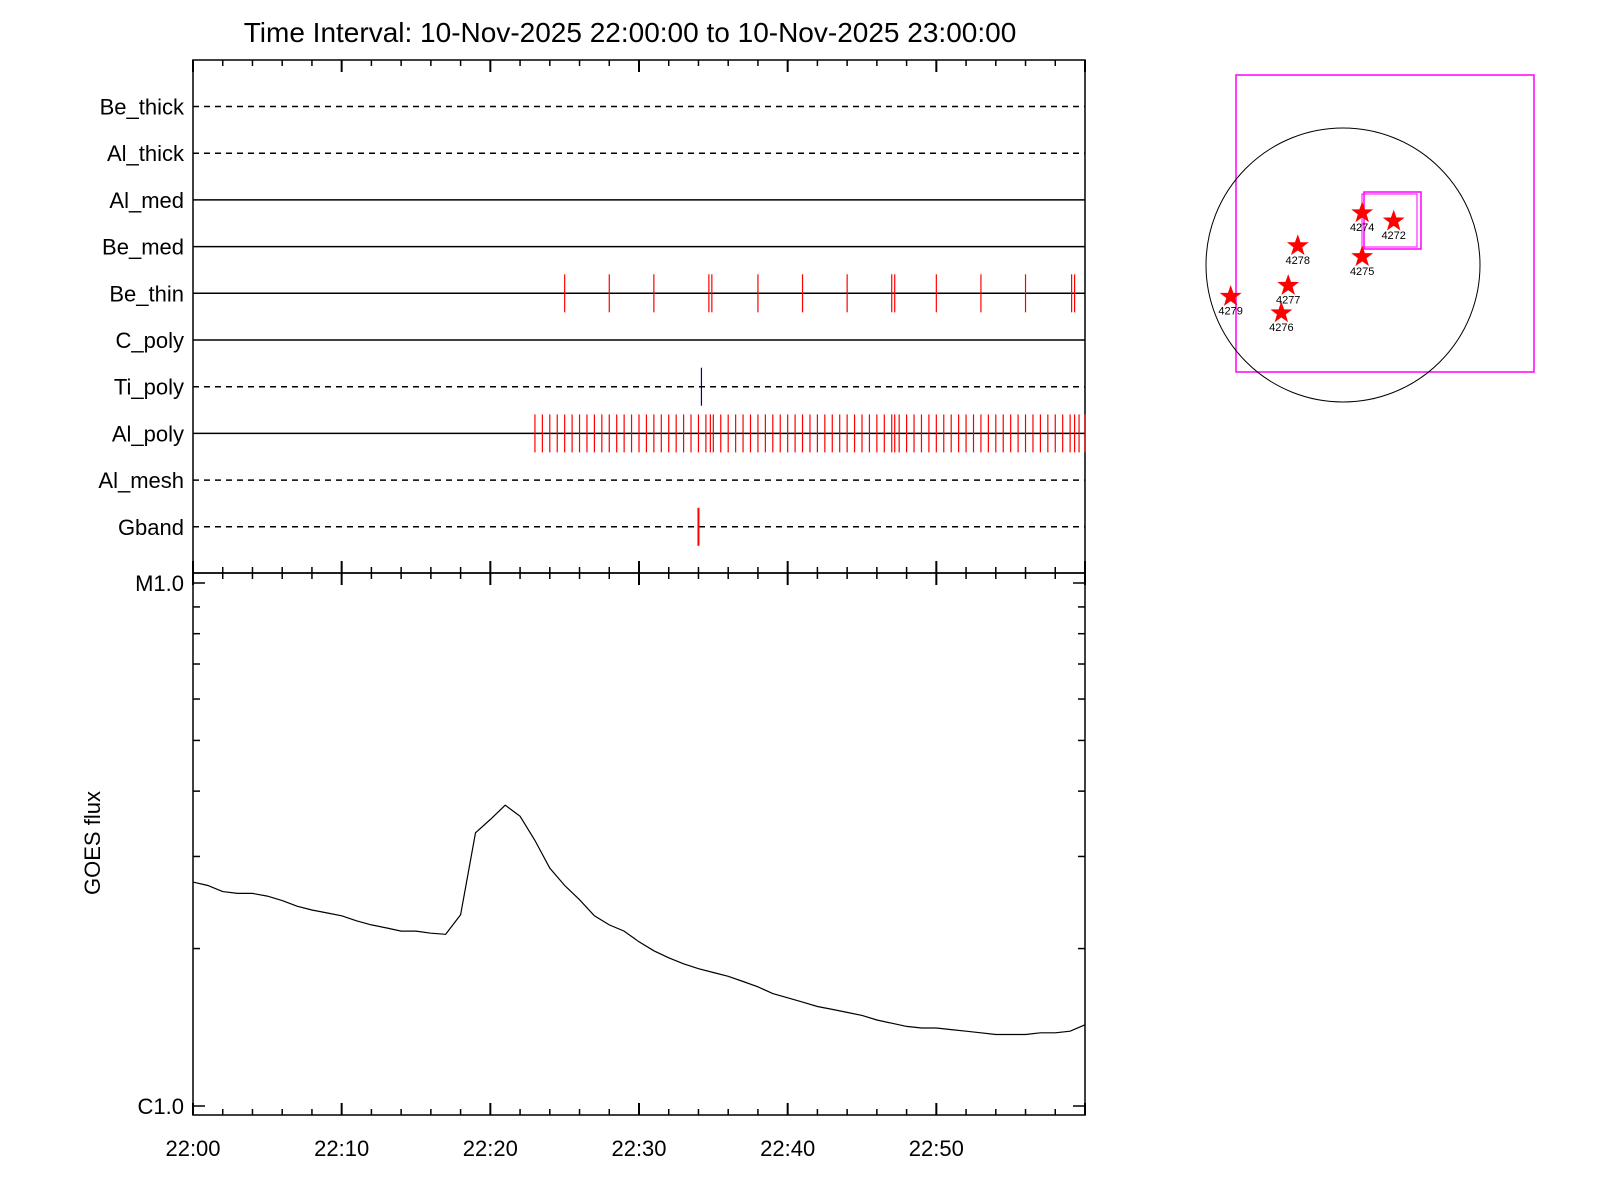 The image size is (1600, 1200). I want to click on flare-box, so click(1392, 220).